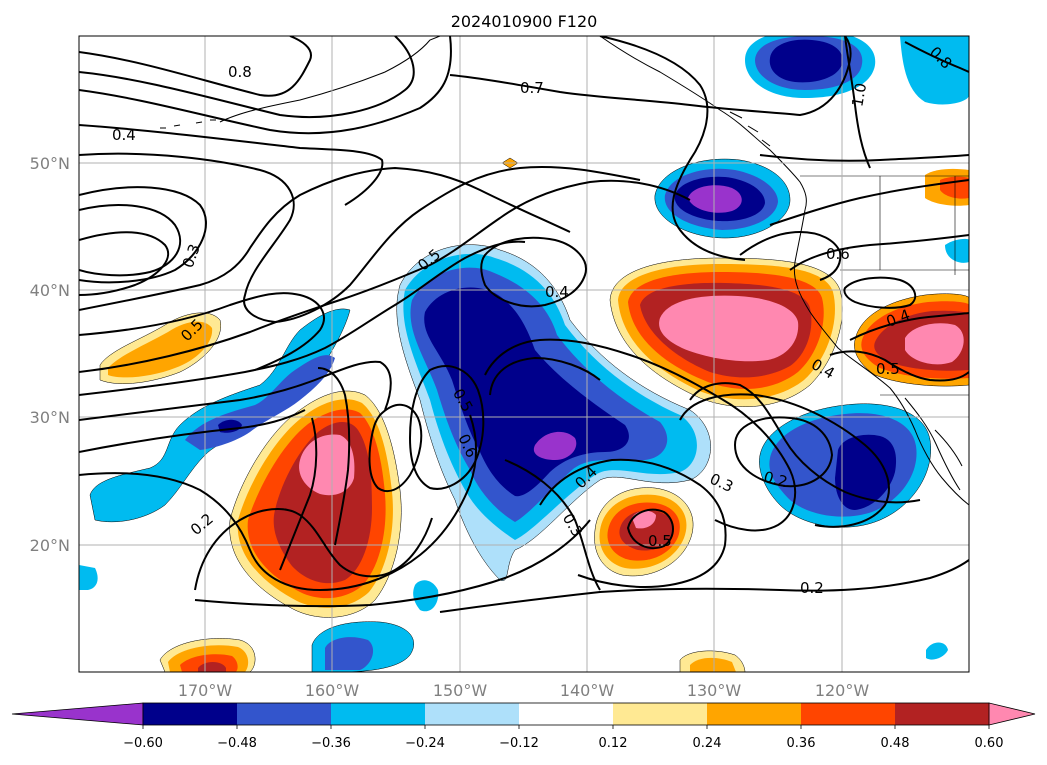 This screenshot has height=765, width=1047. I want to click on negative-anomaly-region-topright, so click(934, 70).